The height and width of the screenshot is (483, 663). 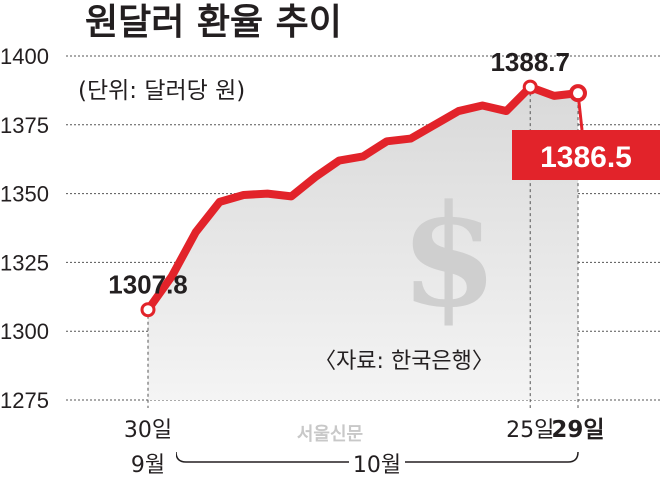 What do you see at coordinates (148, 285) in the screenshot?
I see `annotation-label: 1307.8` at bounding box center [148, 285].